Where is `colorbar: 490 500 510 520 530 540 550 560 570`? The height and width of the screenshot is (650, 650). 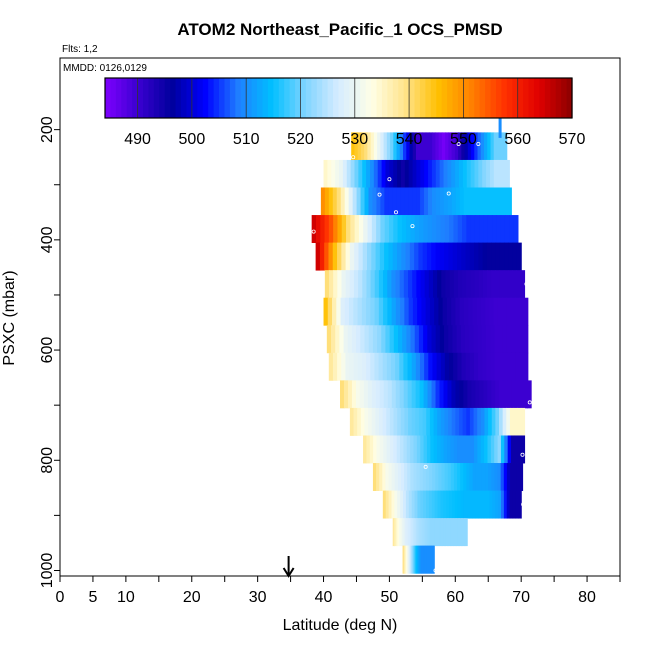 colorbar: 490 500 510 520 530 540 550 560 570 is located at coordinates (344, 112).